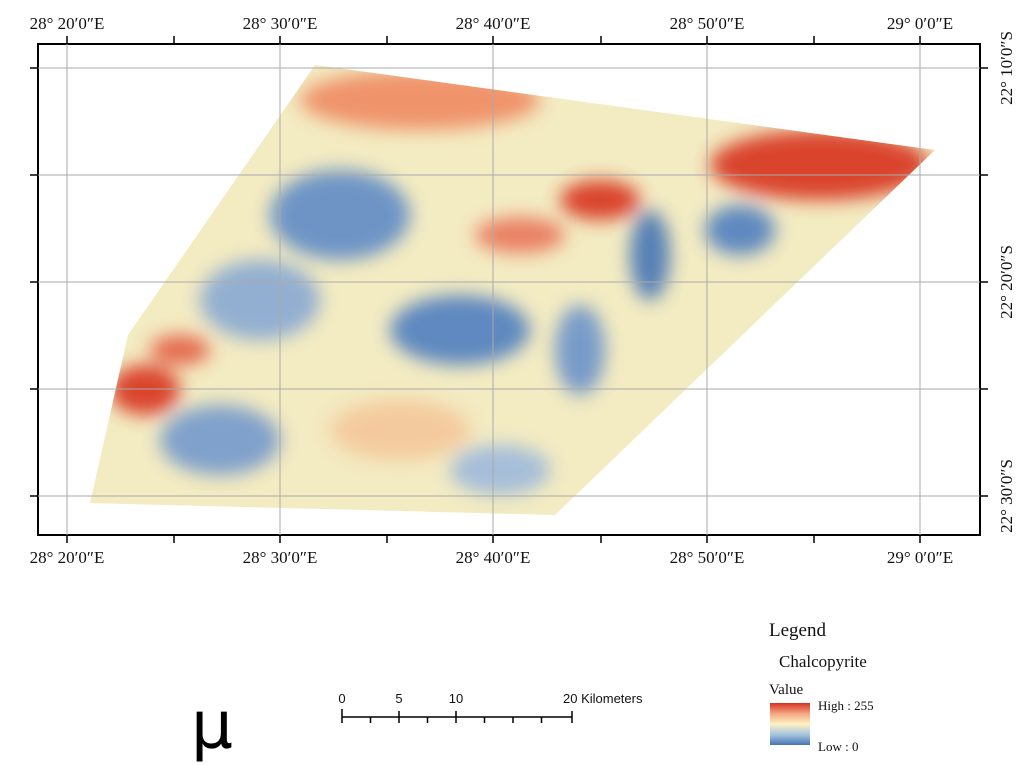  Describe the element at coordinates (341, 698) in the screenshot. I see `scale-label: 0` at that location.